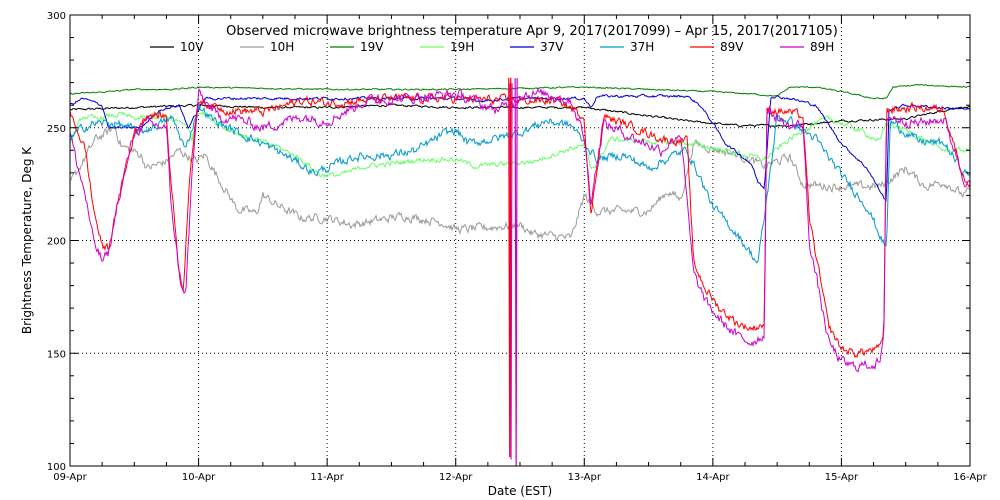 The image size is (1000, 500). I want to click on legend-label: 19H, so click(462, 47).